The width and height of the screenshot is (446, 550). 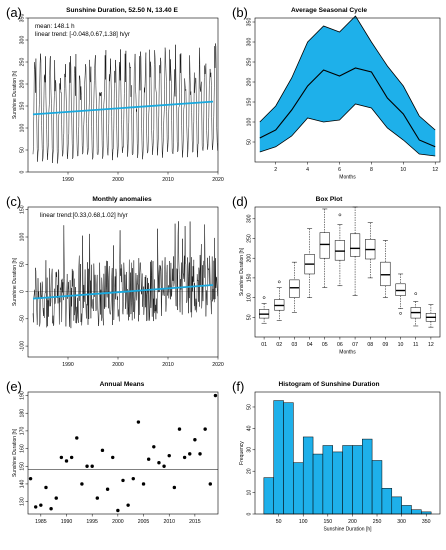 I want to click on y-tick-label: 180, so click(x=23, y=413).